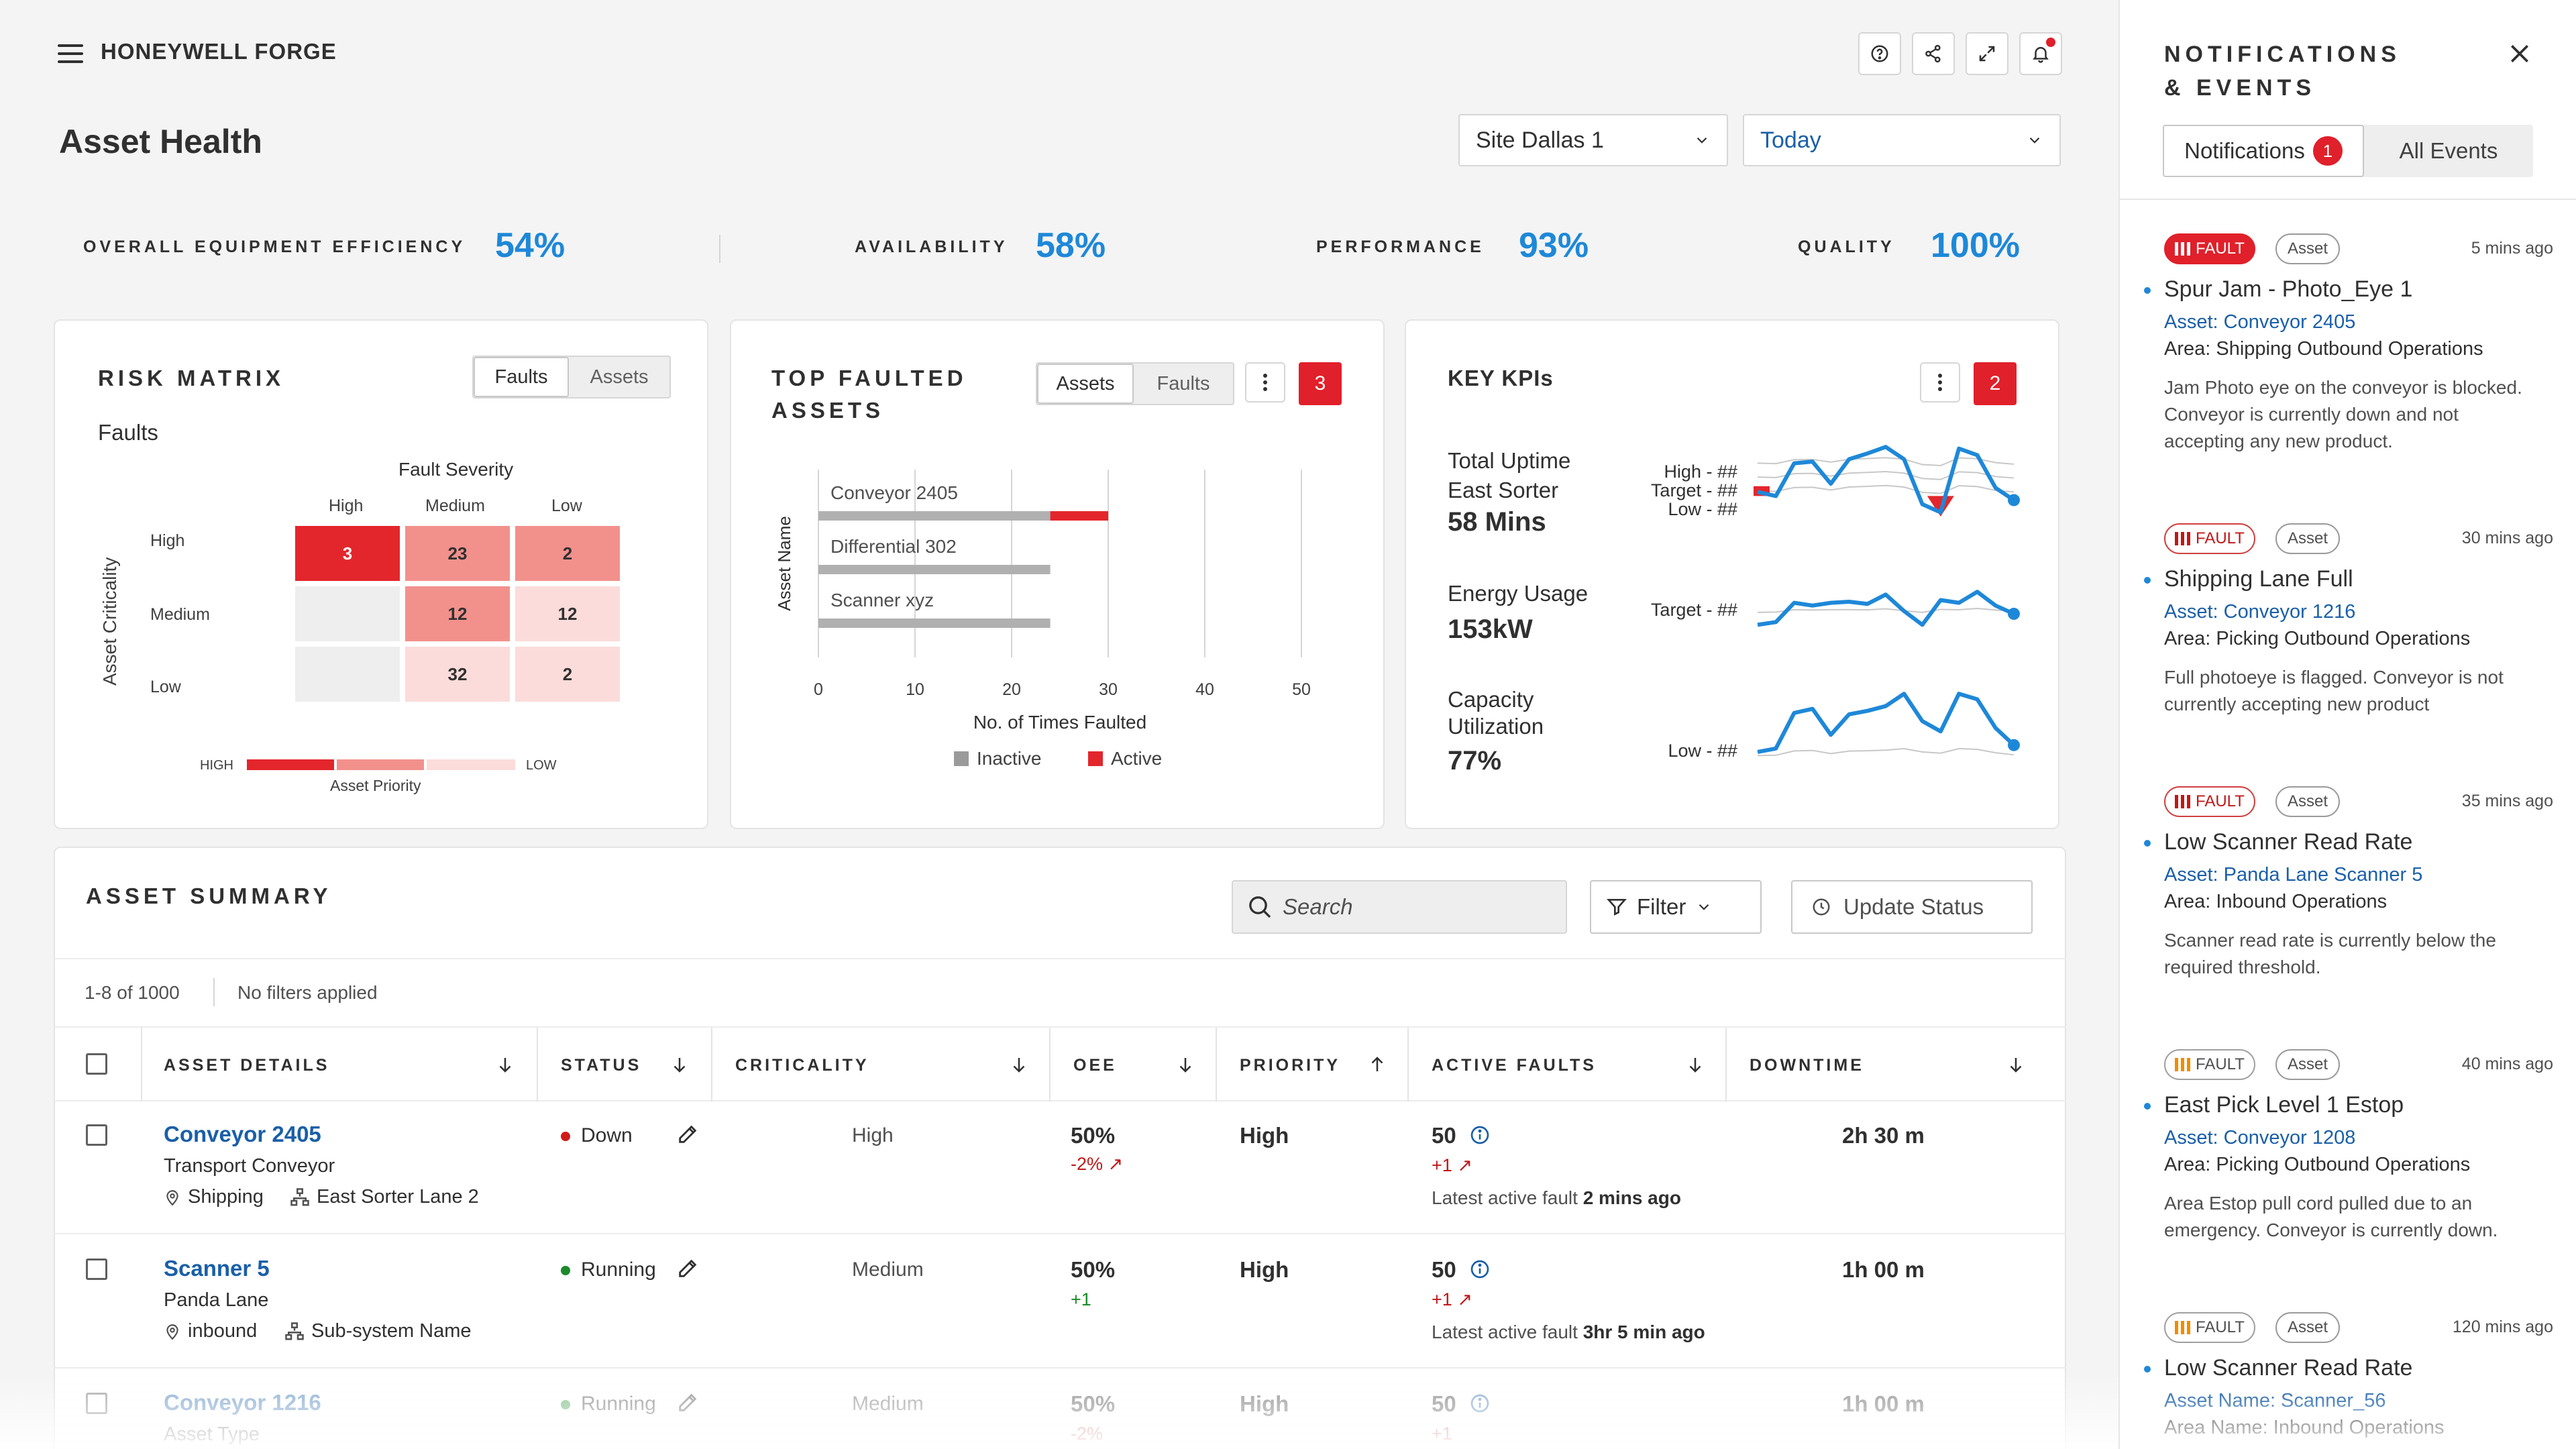 This screenshot has width=2576, height=1449. I want to click on update-status-button: Update Status, so click(1912, 907).